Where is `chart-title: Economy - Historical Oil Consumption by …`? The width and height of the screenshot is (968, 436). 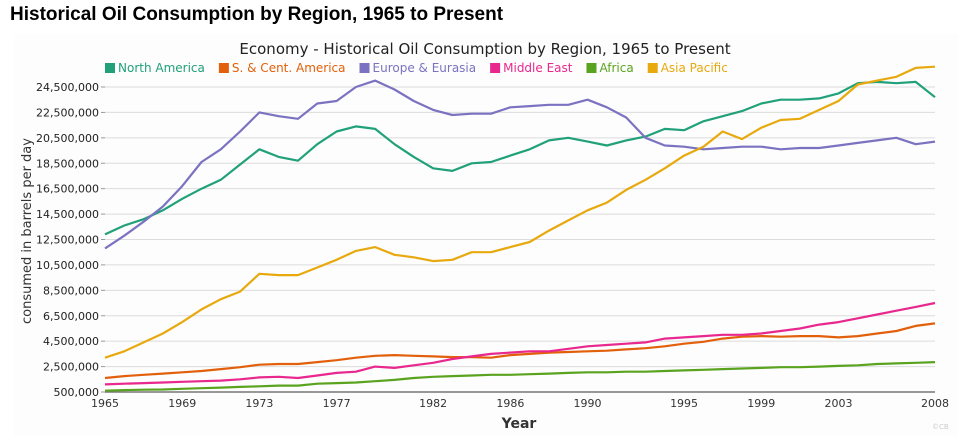 chart-title: Economy - Historical Oil Consumption by … is located at coordinates (484, 49).